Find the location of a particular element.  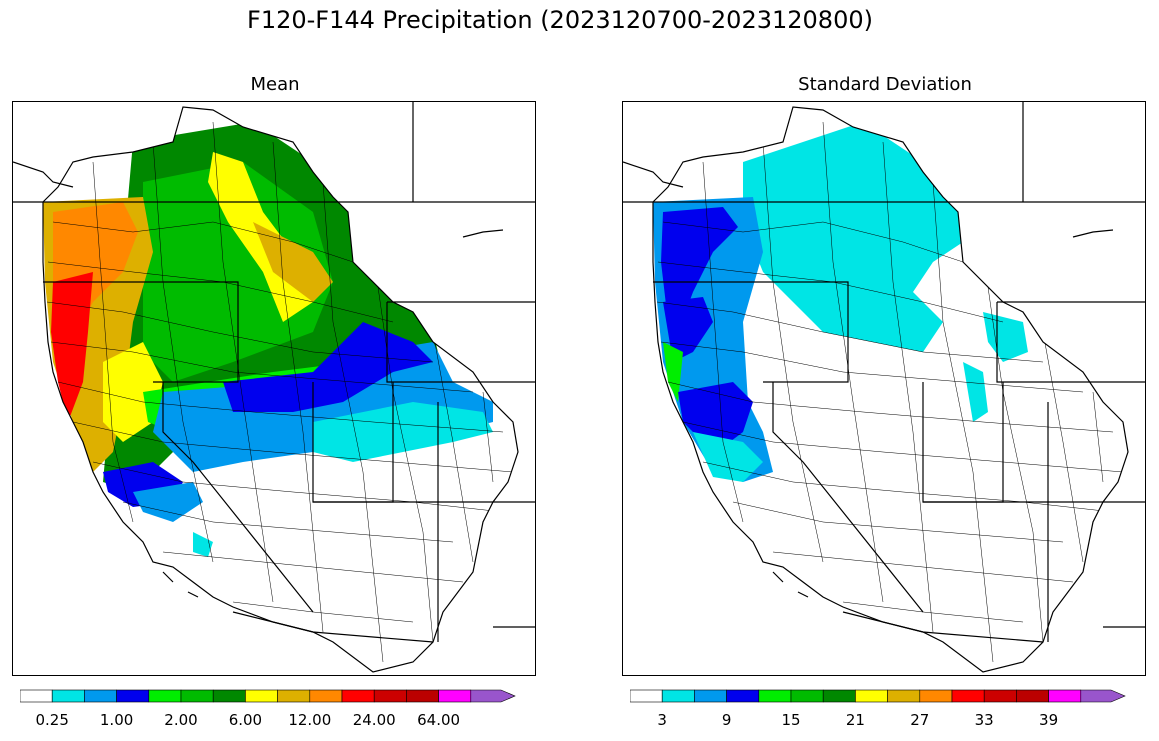

mean-colorbar-tick-label: 0.25 is located at coordinates (52, 720).